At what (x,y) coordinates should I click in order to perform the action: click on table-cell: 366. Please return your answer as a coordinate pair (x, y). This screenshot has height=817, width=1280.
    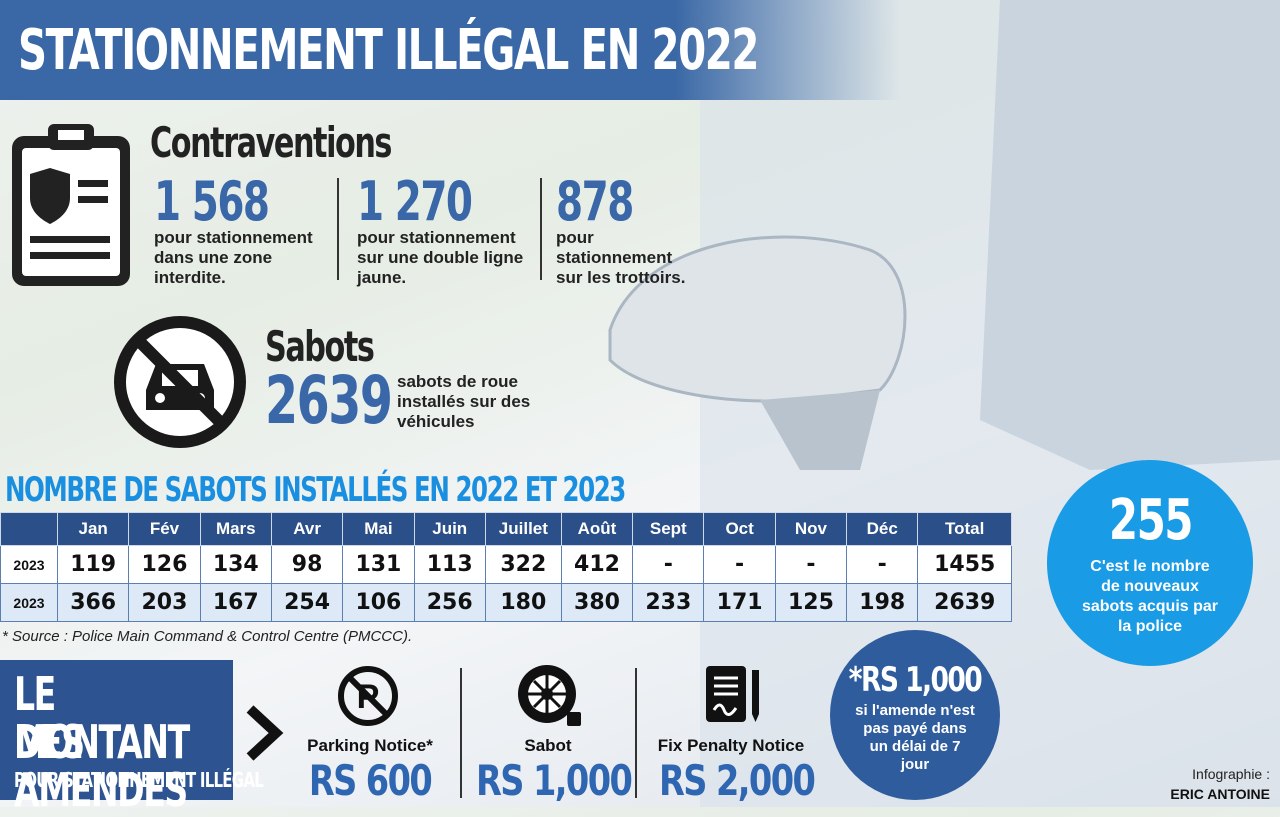
    Looking at the image, I should click on (93, 602).